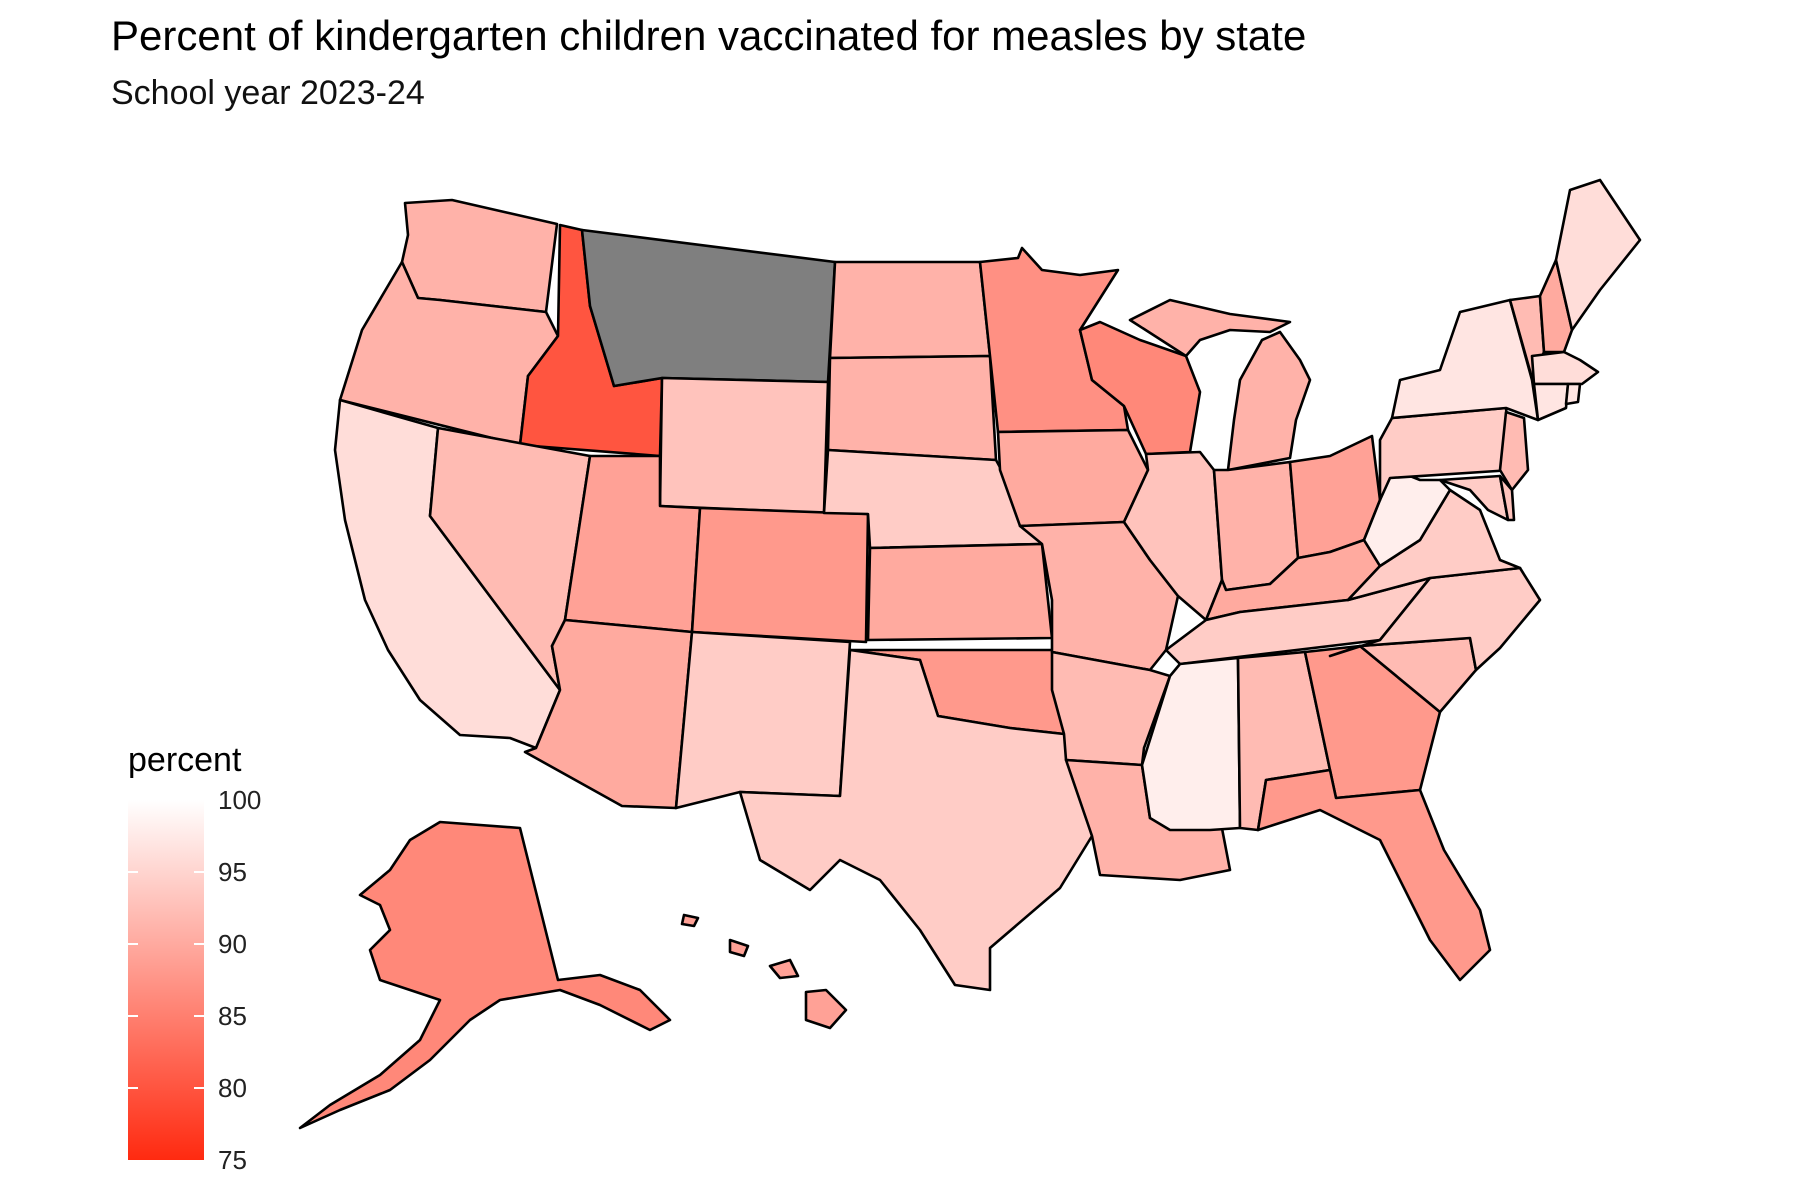 The width and height of the screenshot is (1800, 1200). What do you see at coordinates (1173, 536) in the screenshot?
I see `state-illinois` at bounding box center [1173, 536].